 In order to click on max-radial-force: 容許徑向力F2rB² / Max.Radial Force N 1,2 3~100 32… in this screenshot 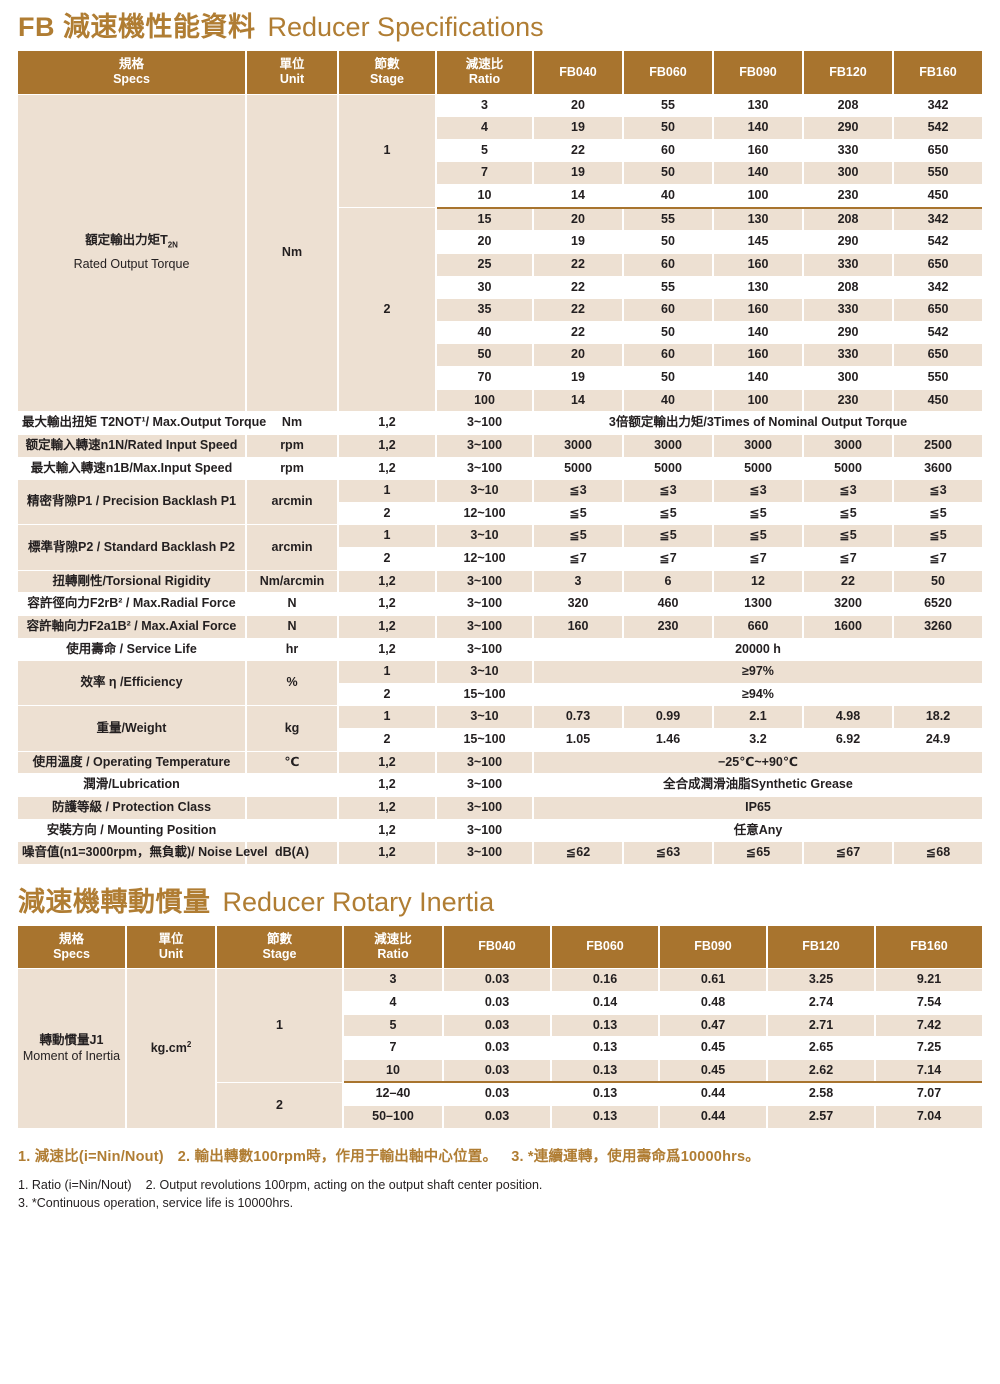, I will do `click(500, 604)`.